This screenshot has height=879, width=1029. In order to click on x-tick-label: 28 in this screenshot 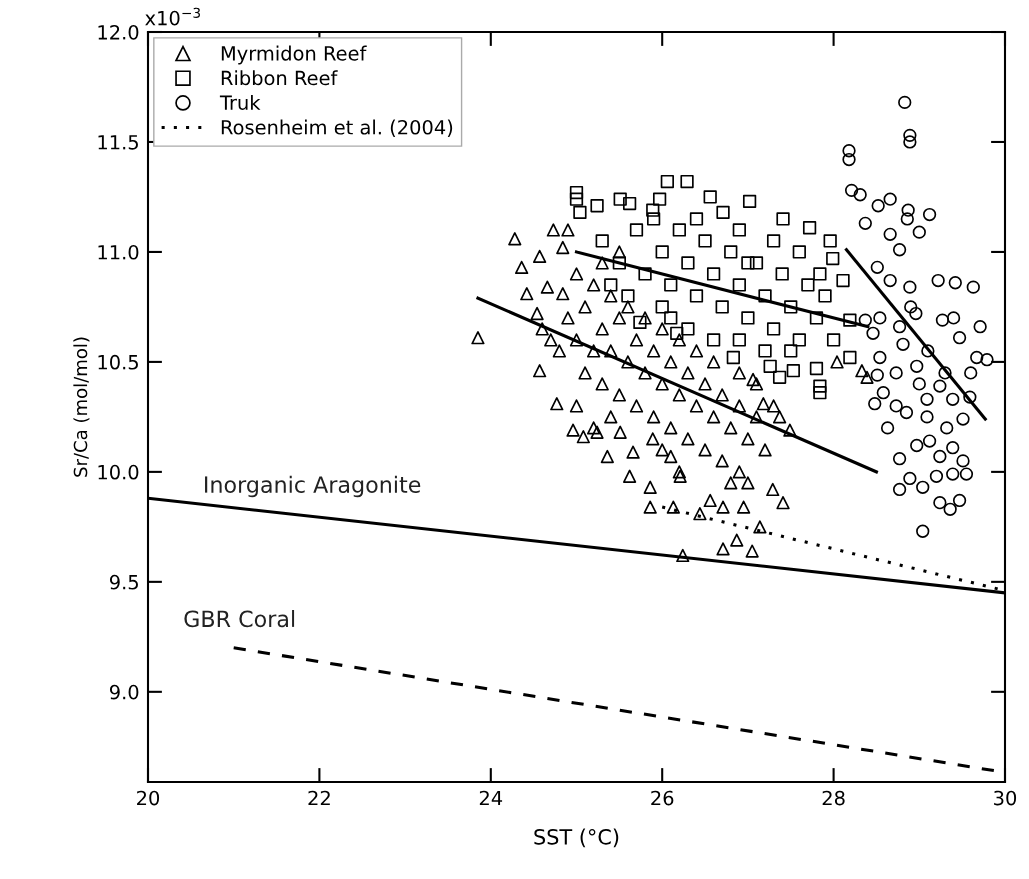, I will do `click(833, 798)`.